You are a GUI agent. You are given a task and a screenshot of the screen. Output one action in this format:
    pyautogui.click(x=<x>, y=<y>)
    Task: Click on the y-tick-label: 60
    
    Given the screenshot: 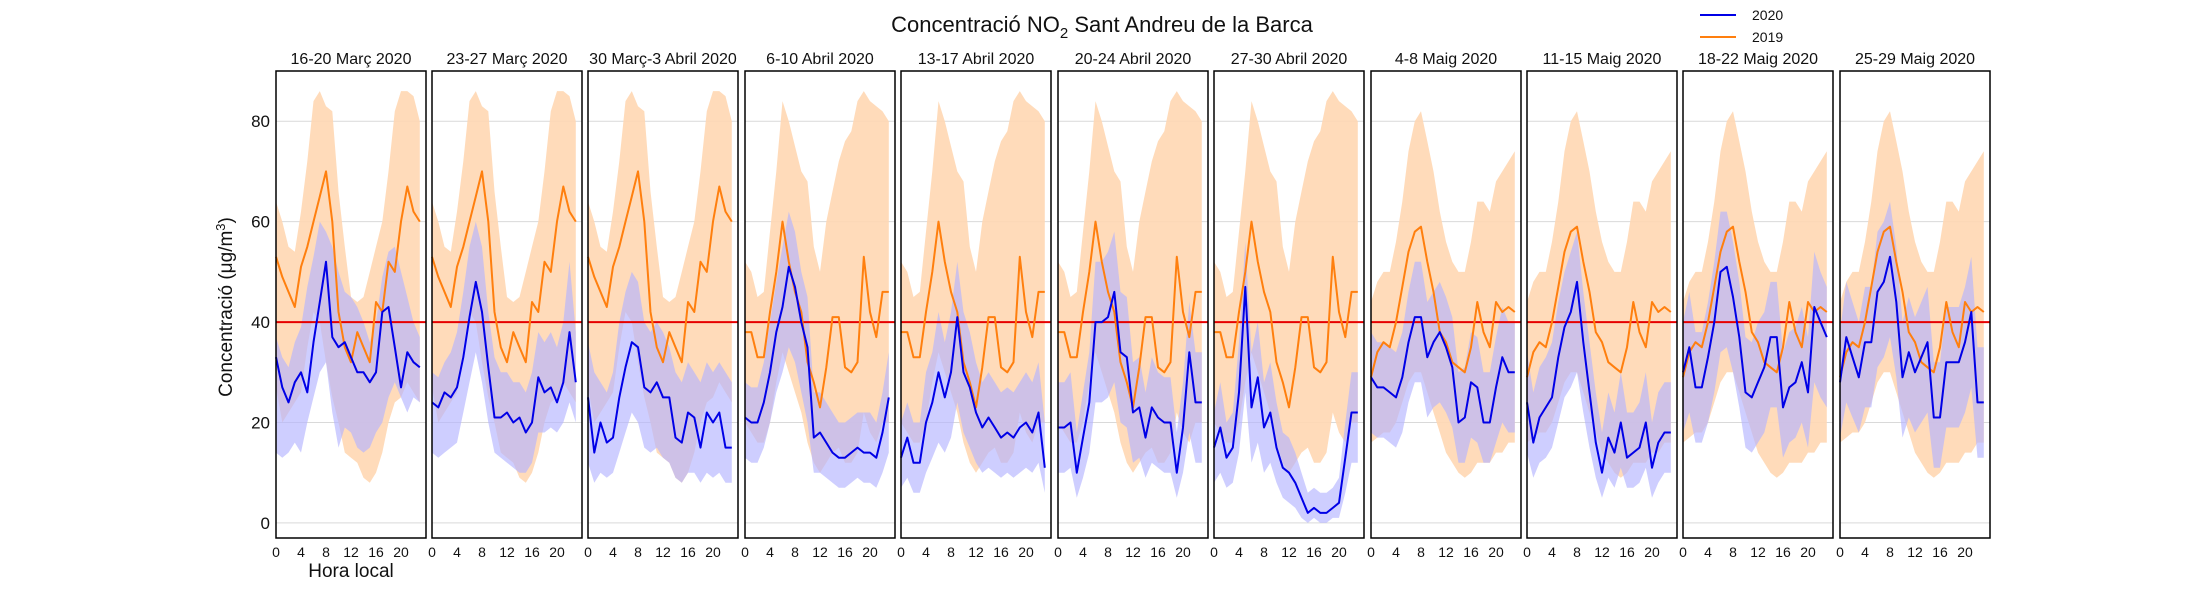 What is the action you would take?
    pyautogui.click(x=260, y=222)
    